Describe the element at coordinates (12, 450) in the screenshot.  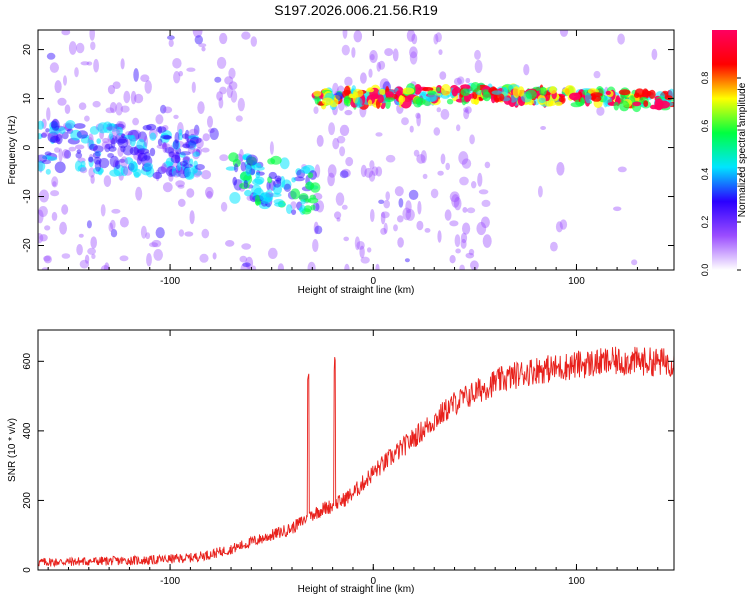
I see `snr-y-axis-label: SNR (10 * v/v)` at that location.